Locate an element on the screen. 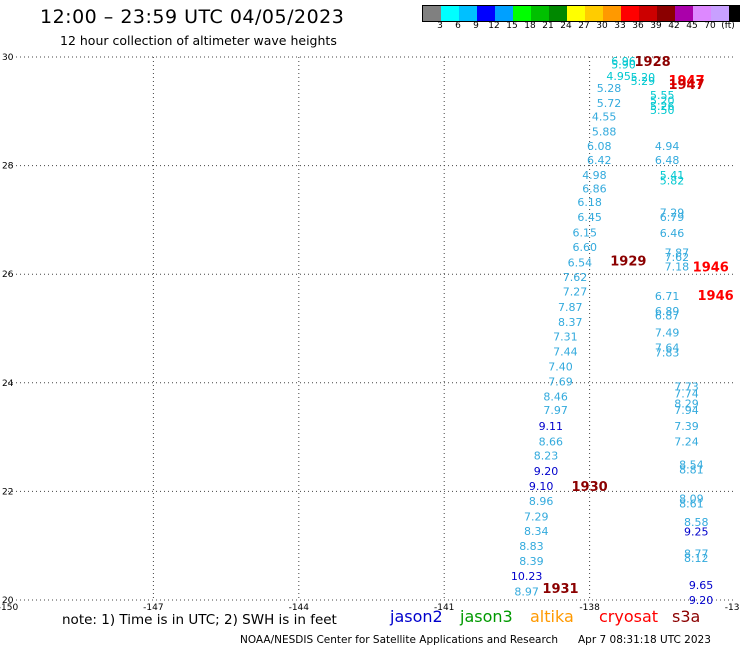 The height and width of the screenshot is (650, 740). wave-height-value: 6.89 is located at coordinates (667, 311).